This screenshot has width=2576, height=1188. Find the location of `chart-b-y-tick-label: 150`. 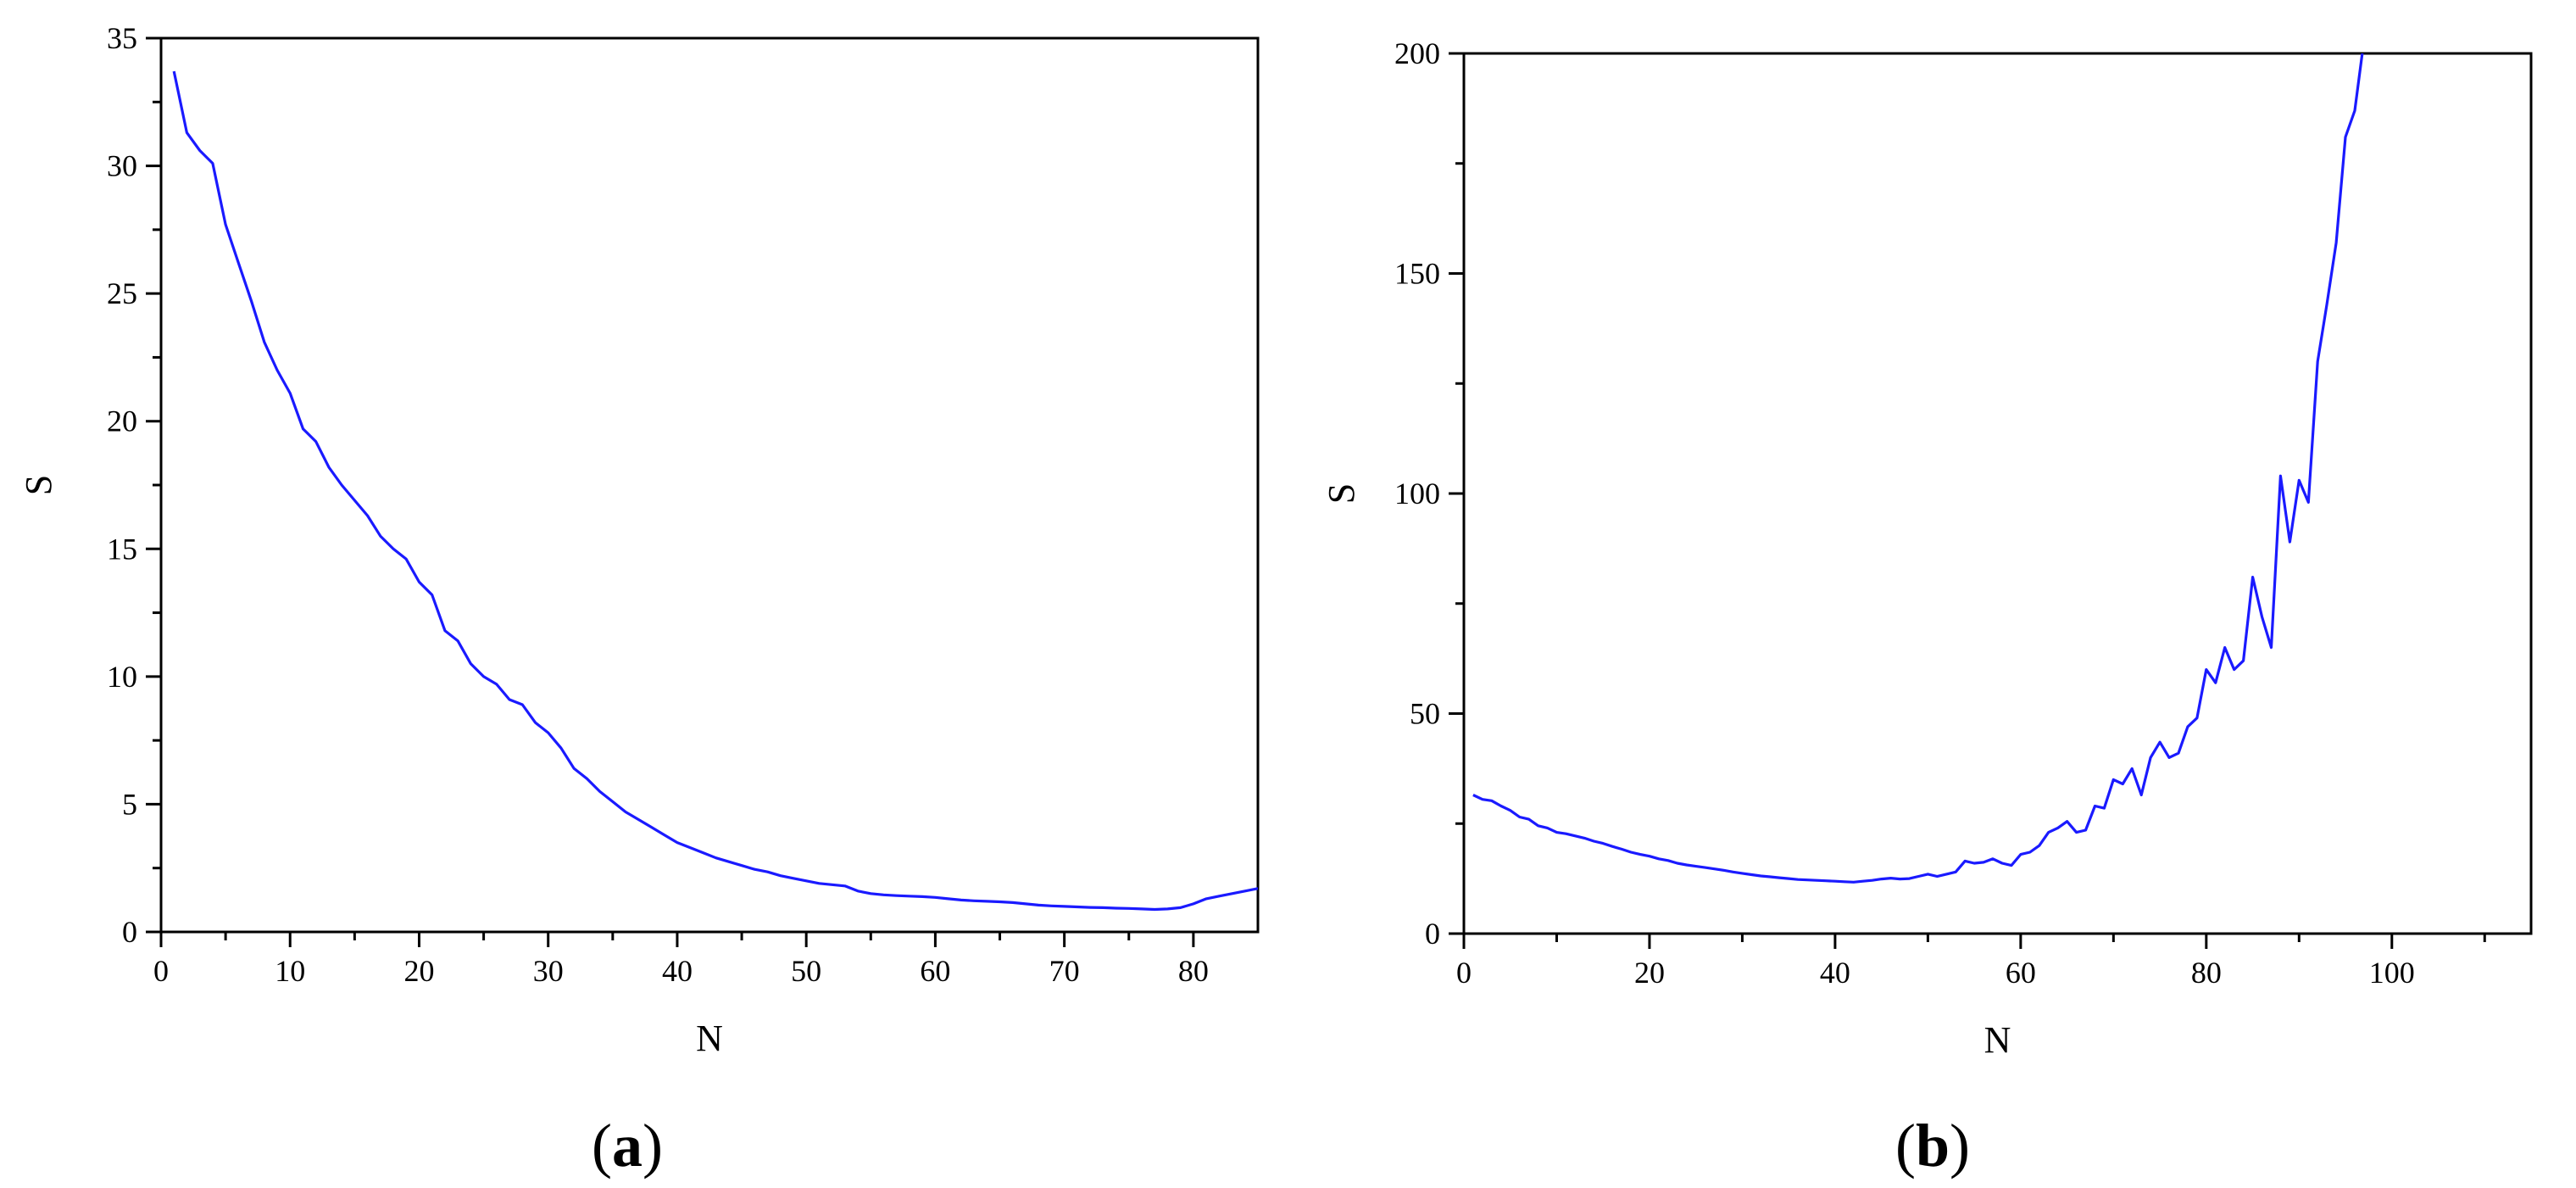

chart-b-y-tick-label: 150 is located at coordinates (1417, 274).